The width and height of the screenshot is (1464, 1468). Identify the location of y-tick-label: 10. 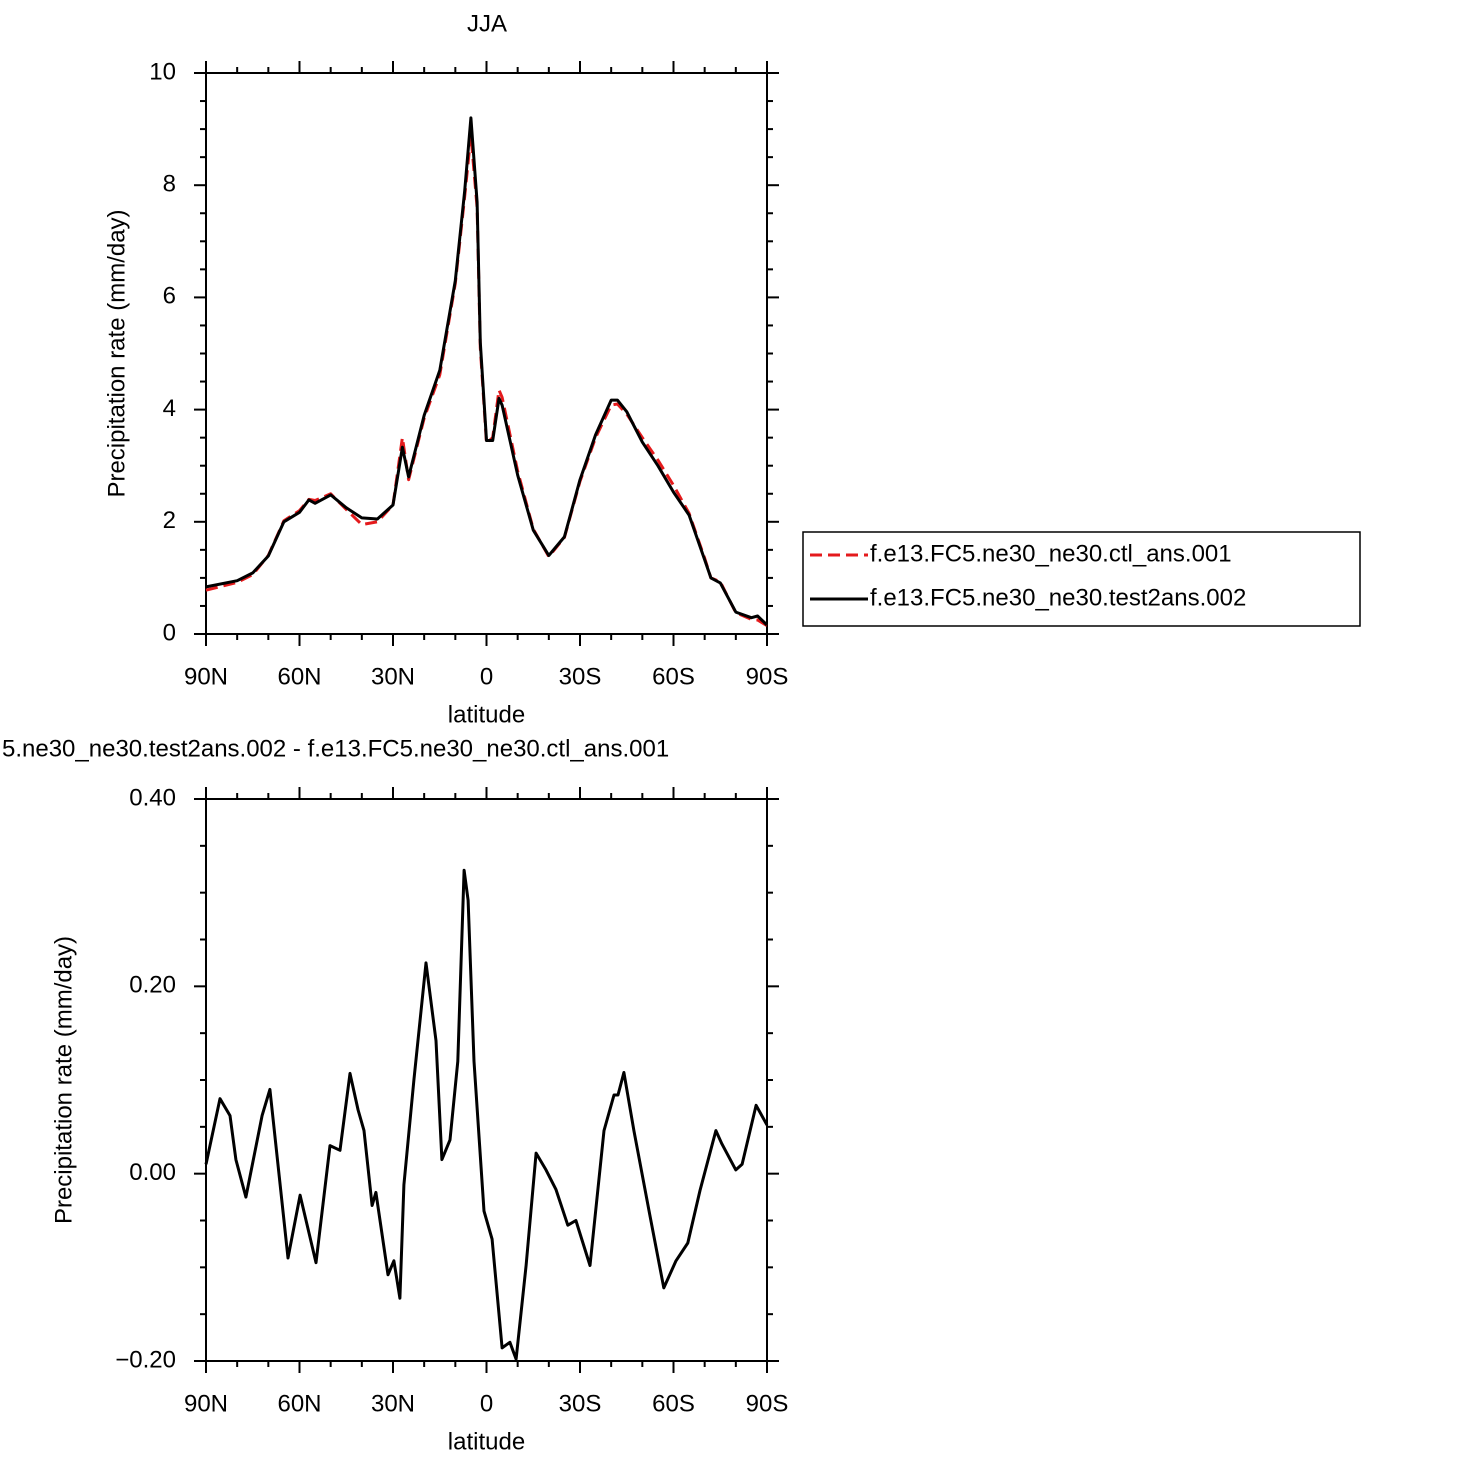
(162, 71).